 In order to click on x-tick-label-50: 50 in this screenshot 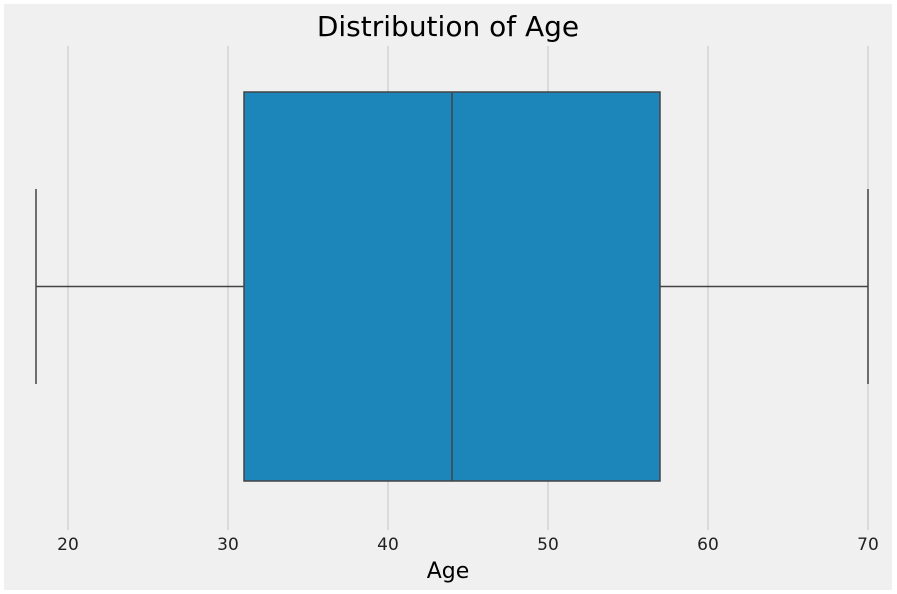, I will do `click(548, 545)`.